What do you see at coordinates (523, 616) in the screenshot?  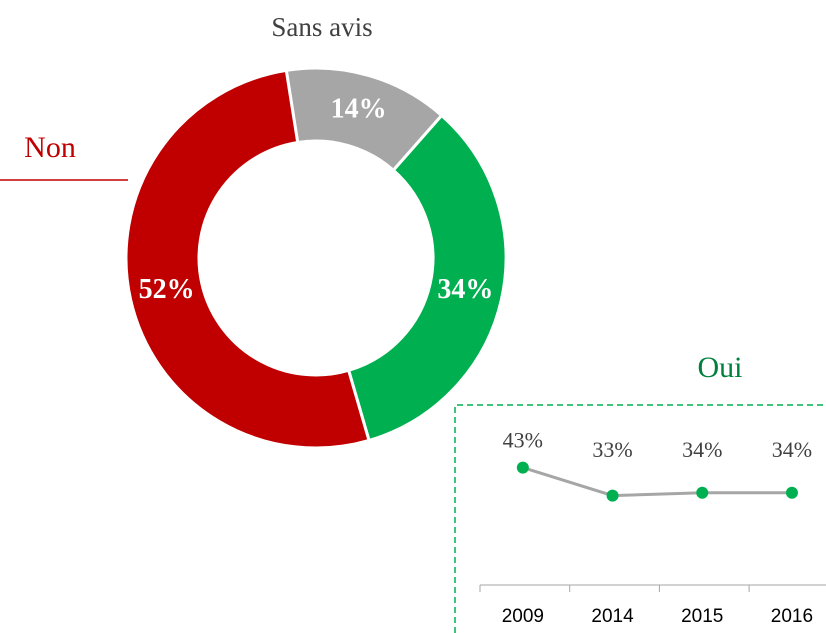 I see `x-tick-label: 2009` at bounding box center [523, 616].